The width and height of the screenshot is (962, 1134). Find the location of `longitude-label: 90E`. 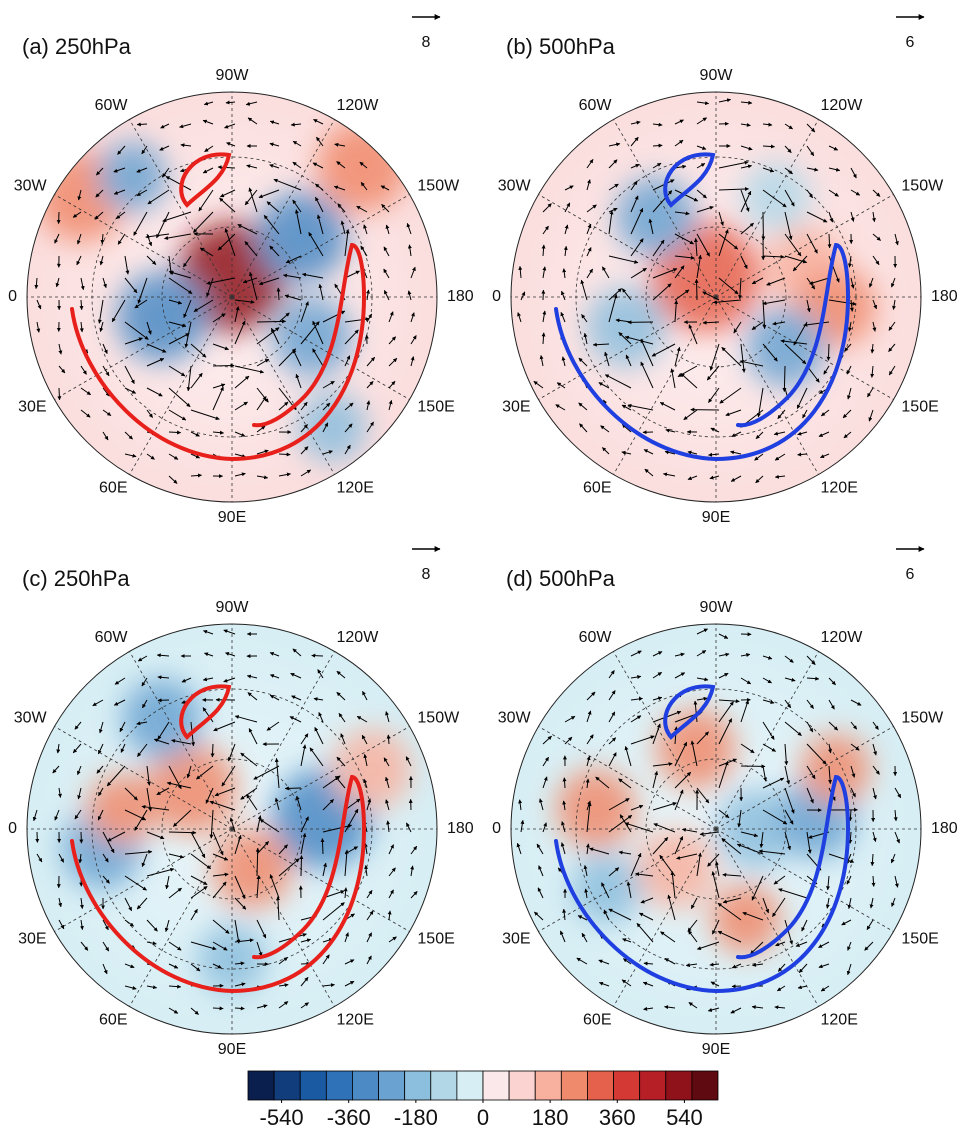

longitude-label: 90E is located at coordinates (716, 517).